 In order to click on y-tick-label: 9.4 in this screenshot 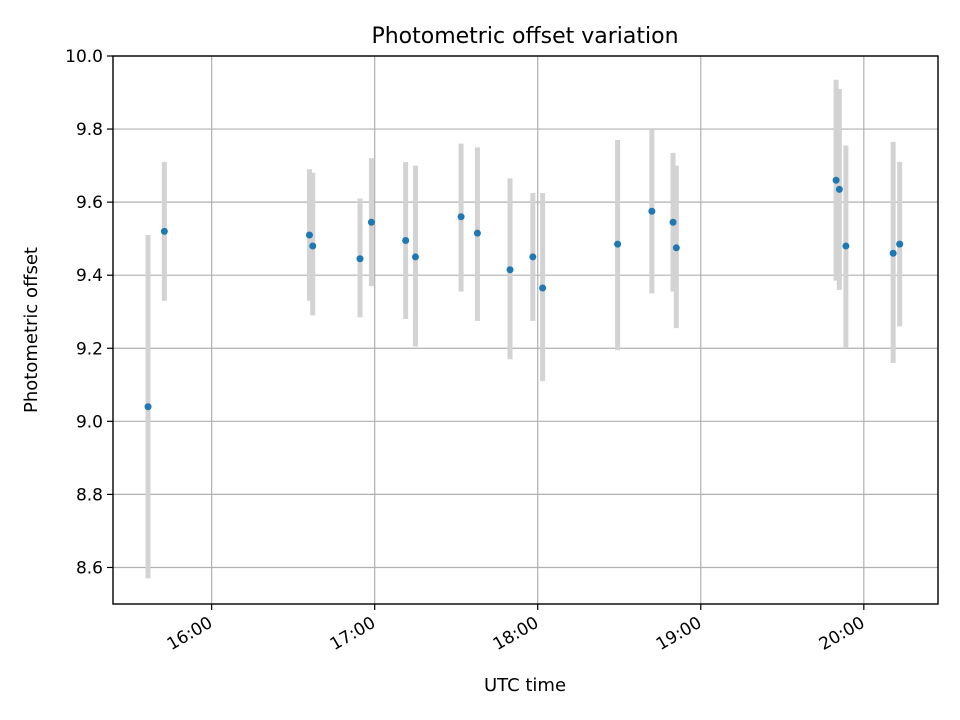, I will do `click(89, 276)`.